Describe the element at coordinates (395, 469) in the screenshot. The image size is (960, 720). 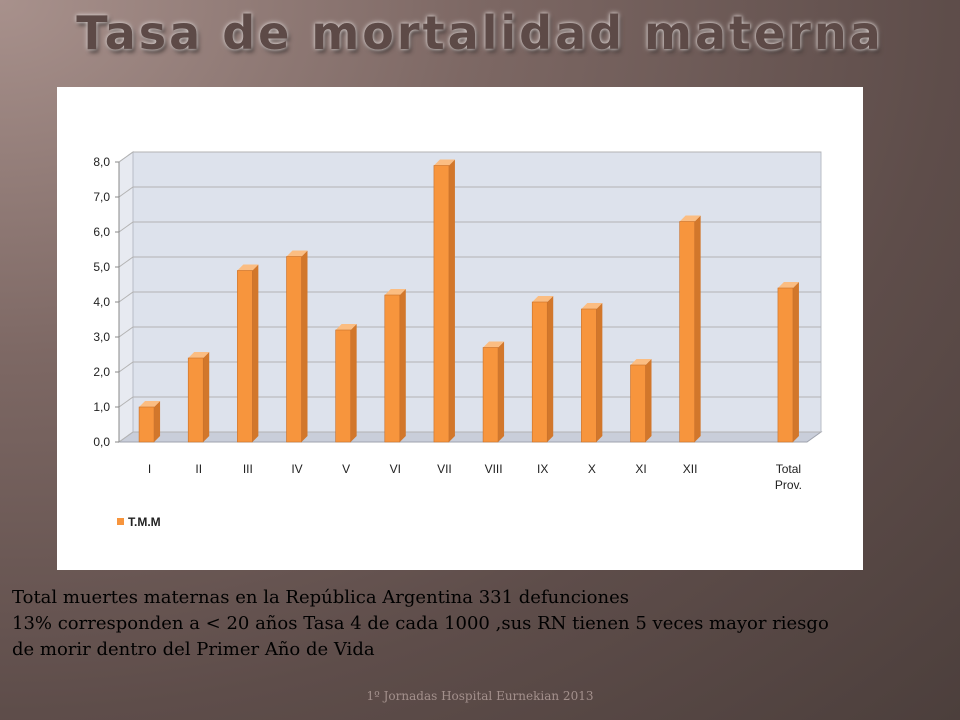
I see `x-tick-label: VI` at that location.